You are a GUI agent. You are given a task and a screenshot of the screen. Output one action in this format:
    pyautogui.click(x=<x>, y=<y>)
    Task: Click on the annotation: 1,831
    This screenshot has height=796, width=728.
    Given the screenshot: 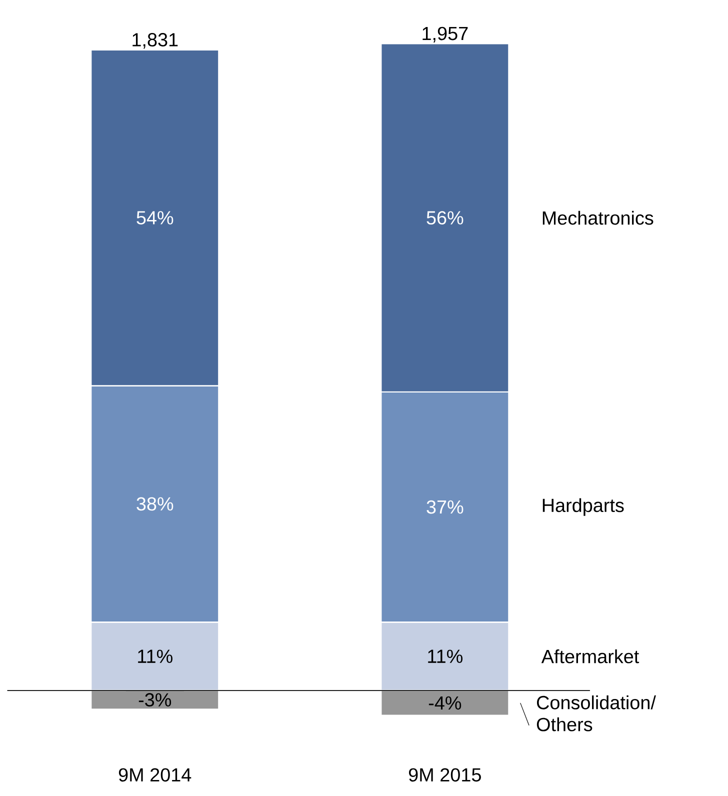 What is the action you would take?
    pyautogui.click(x=155, y=41)
    